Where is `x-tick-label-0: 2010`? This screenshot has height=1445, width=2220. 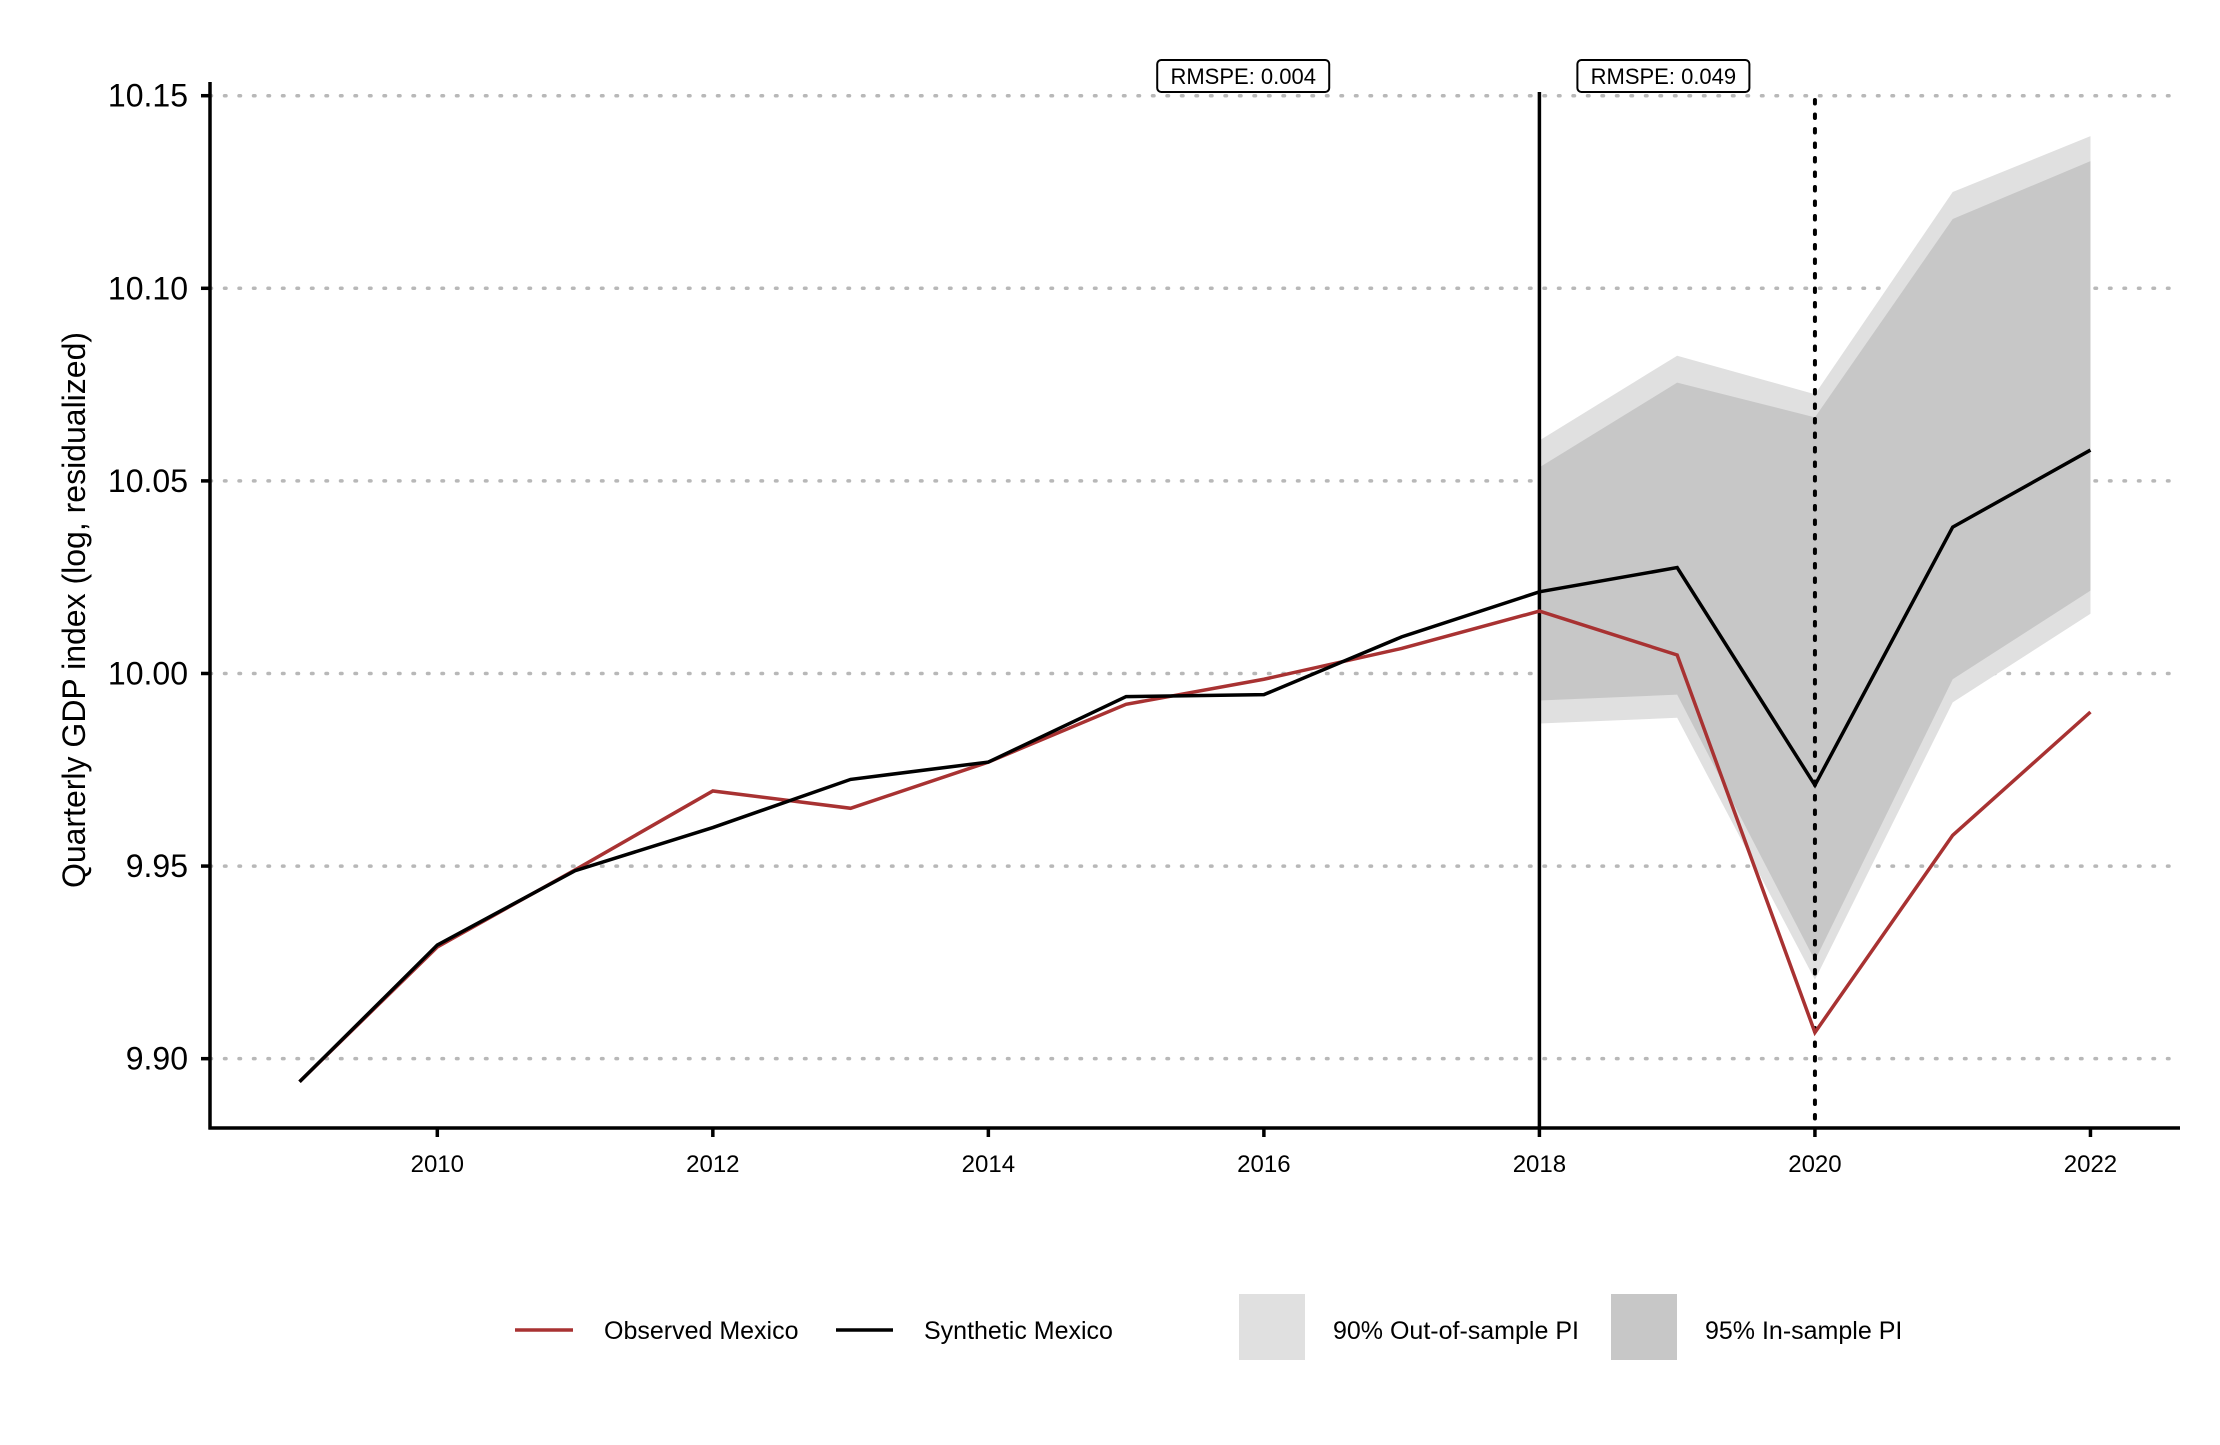 x-tick-label-0: 2010 is located at coordinates (437, 1164).